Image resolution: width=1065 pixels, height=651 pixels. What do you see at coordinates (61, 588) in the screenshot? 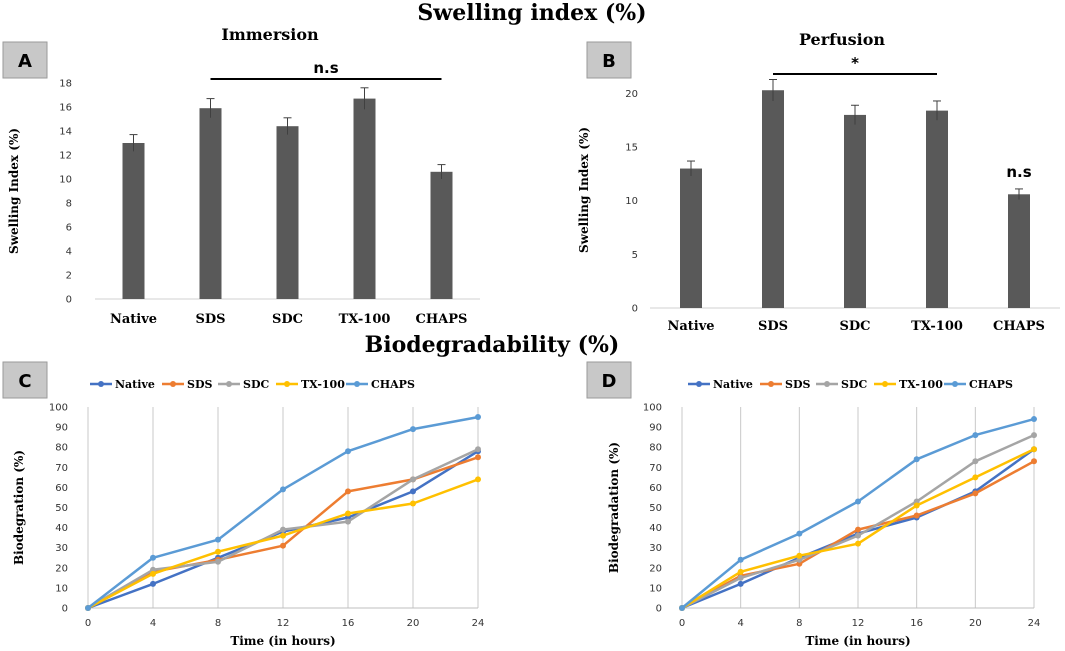
I see `biodeg-c-y-tick-label: 10` at bounding box center [61, 588].